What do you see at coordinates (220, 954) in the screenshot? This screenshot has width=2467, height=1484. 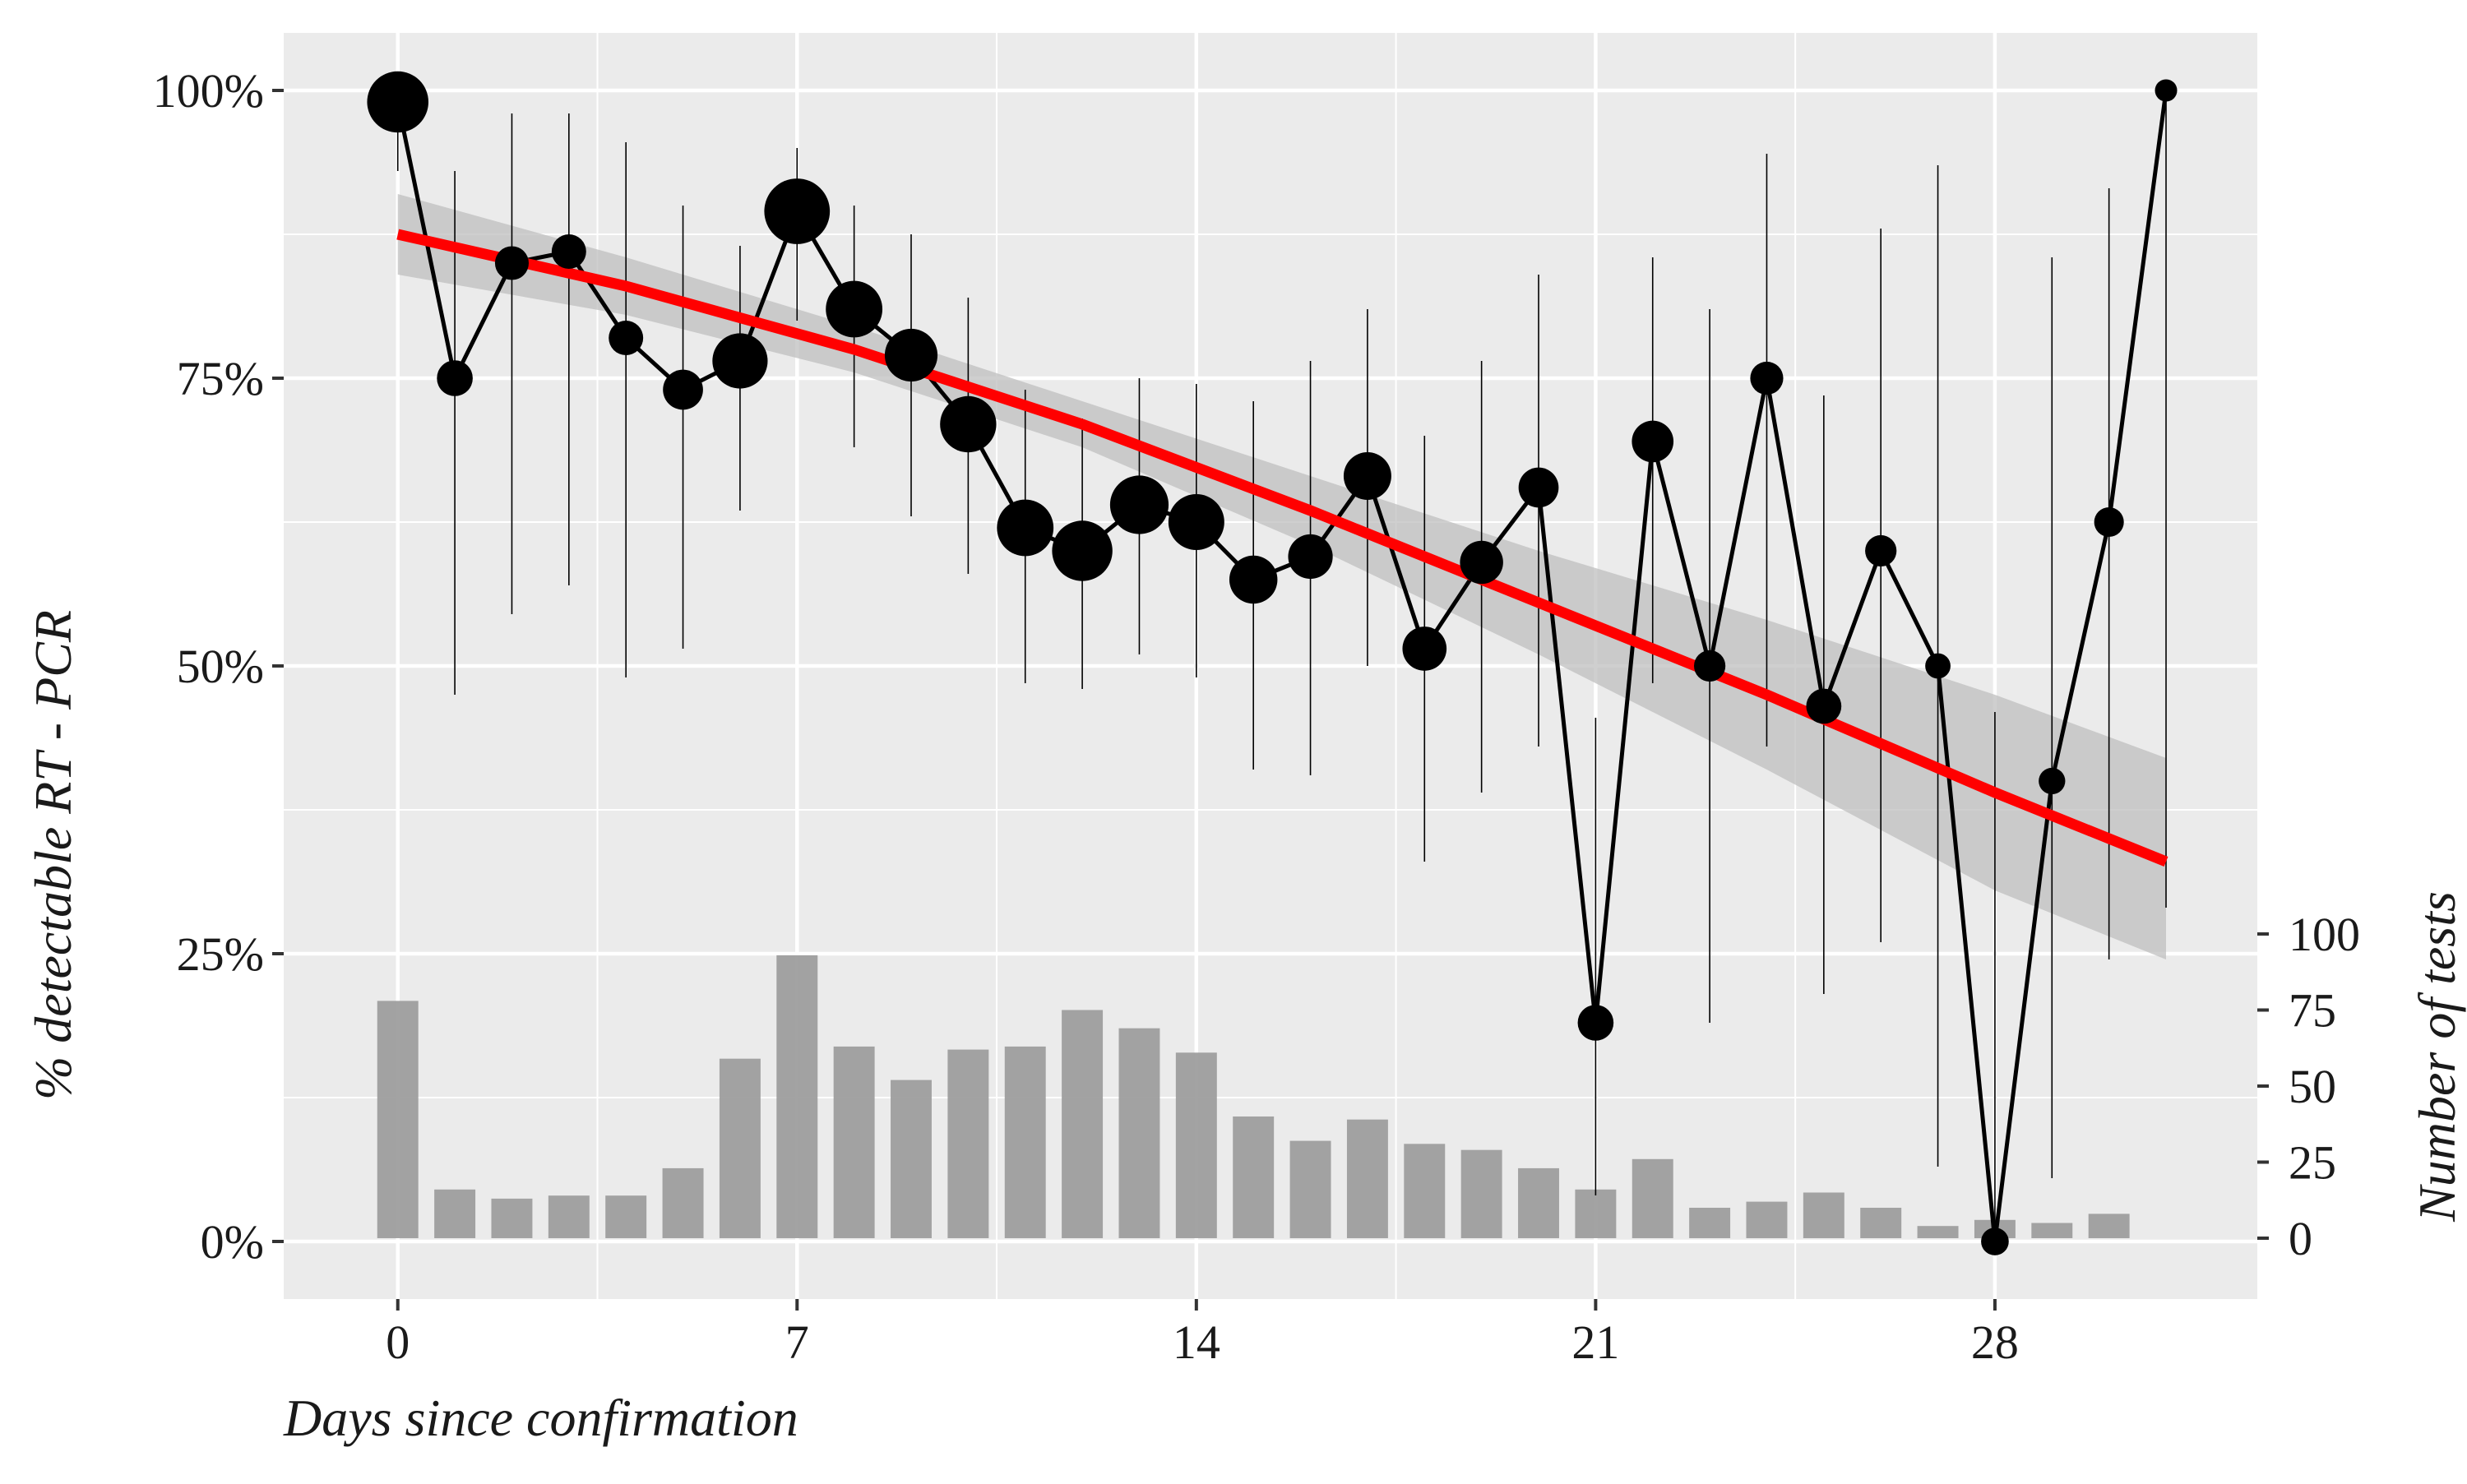 I see `y-tick-label: 25%` at bounding box center [220, 954].